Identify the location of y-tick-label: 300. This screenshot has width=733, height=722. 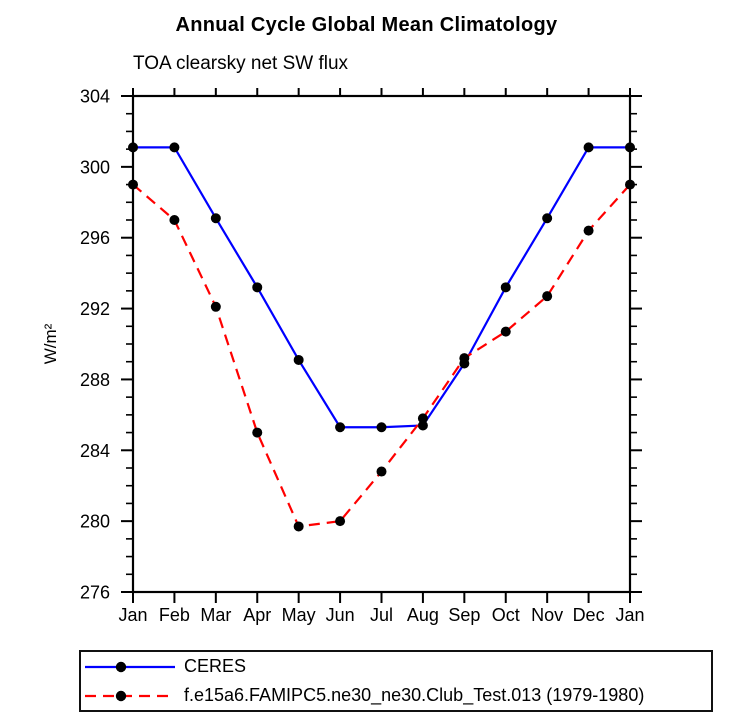
(95, 167).